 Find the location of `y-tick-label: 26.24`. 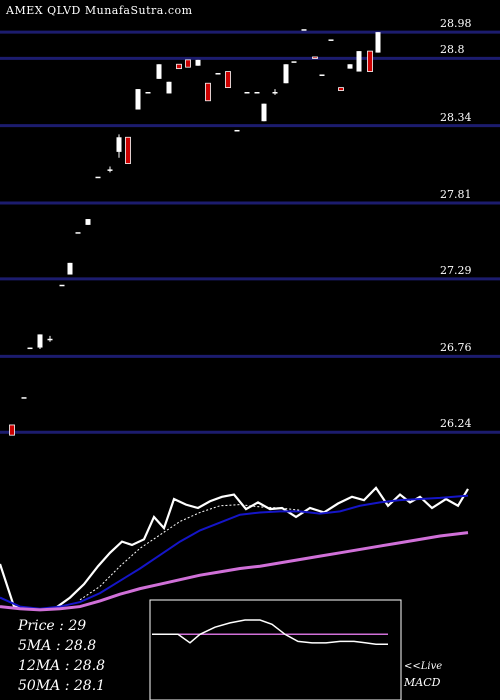

y-tick-label: 26.24 is located at coordinates (456, 424).